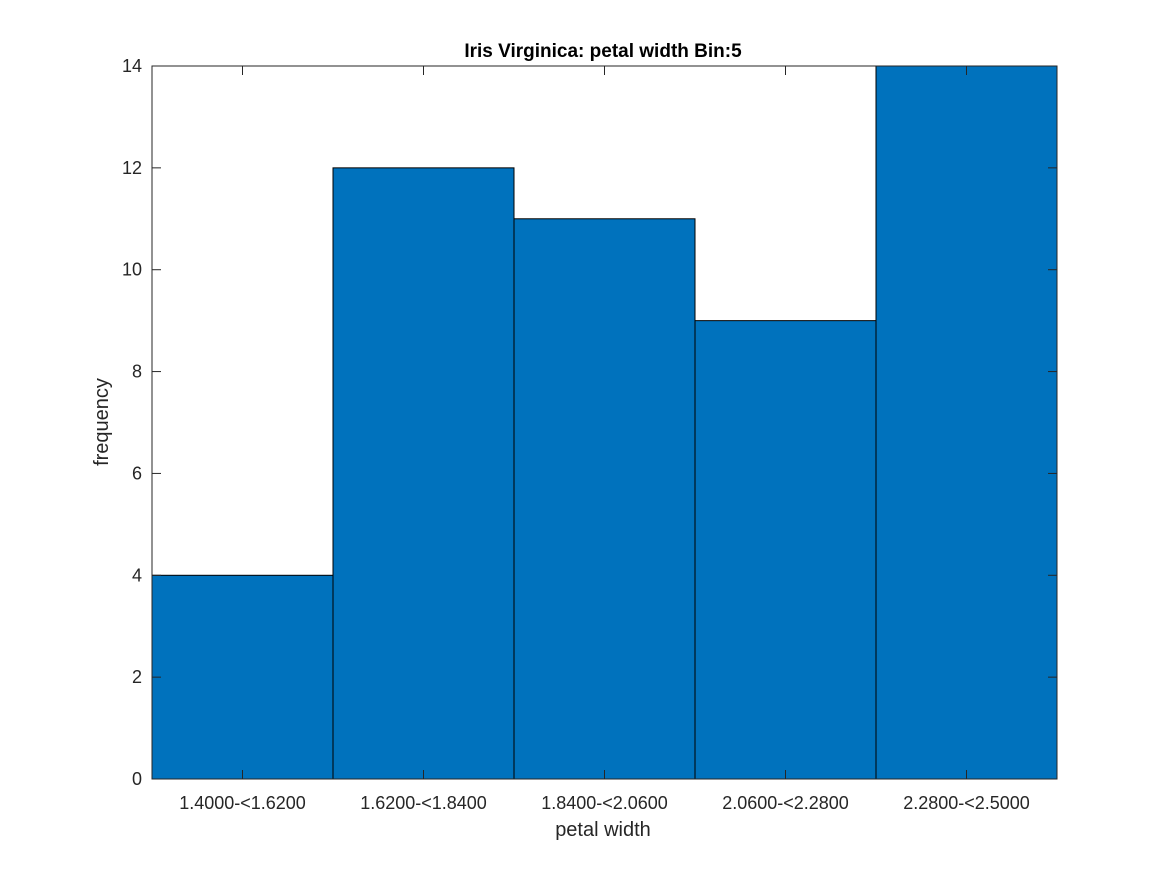  What do you see at coordinates (137, 677) in the screenshot?
I see `y-tick-label-2: 2` at bounding box center [137, 677].